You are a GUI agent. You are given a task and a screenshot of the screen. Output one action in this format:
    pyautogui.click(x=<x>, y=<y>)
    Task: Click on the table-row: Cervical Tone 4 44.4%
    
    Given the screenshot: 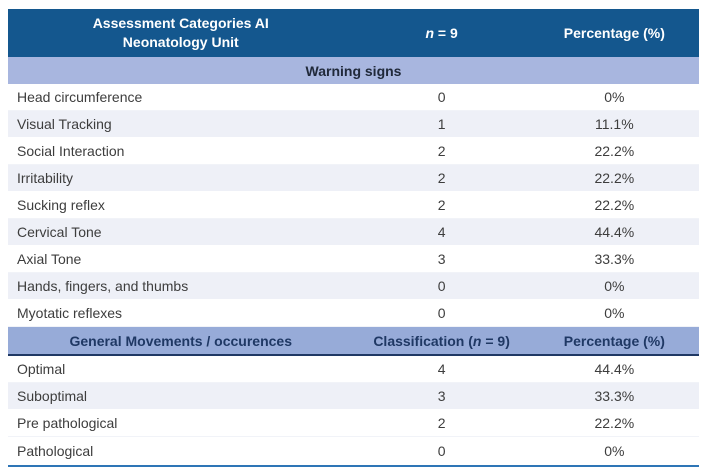 What is the action you would take?
    pyautogui.click(x=353, y=232)
    